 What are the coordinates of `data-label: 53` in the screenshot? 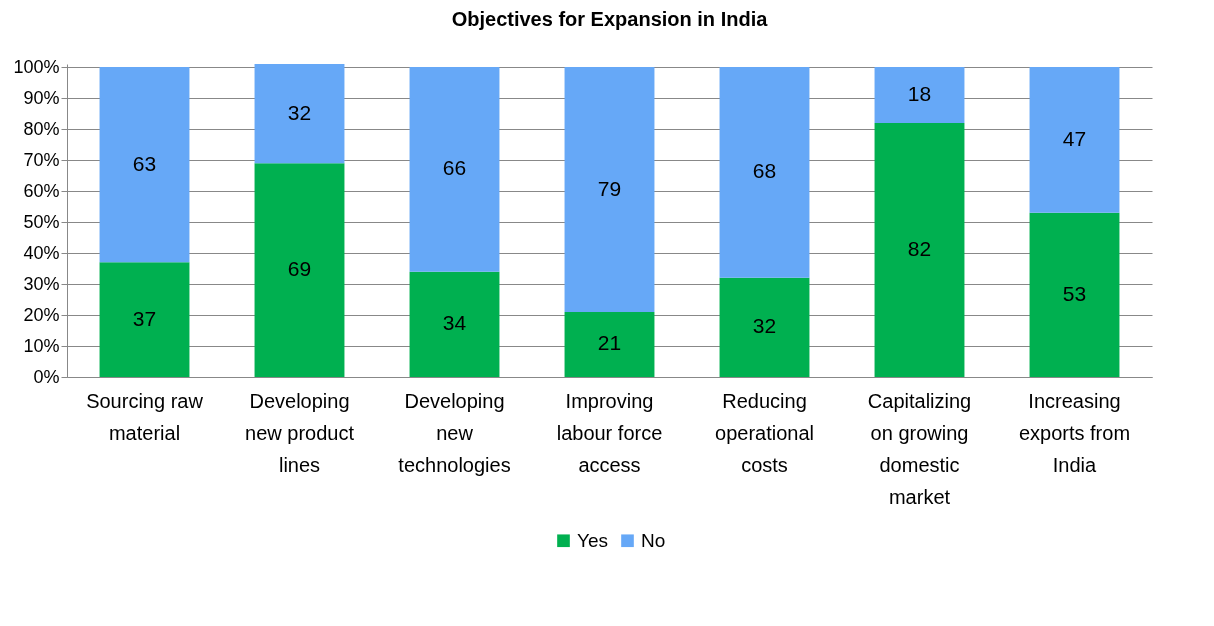 It's located at (1074, 293).